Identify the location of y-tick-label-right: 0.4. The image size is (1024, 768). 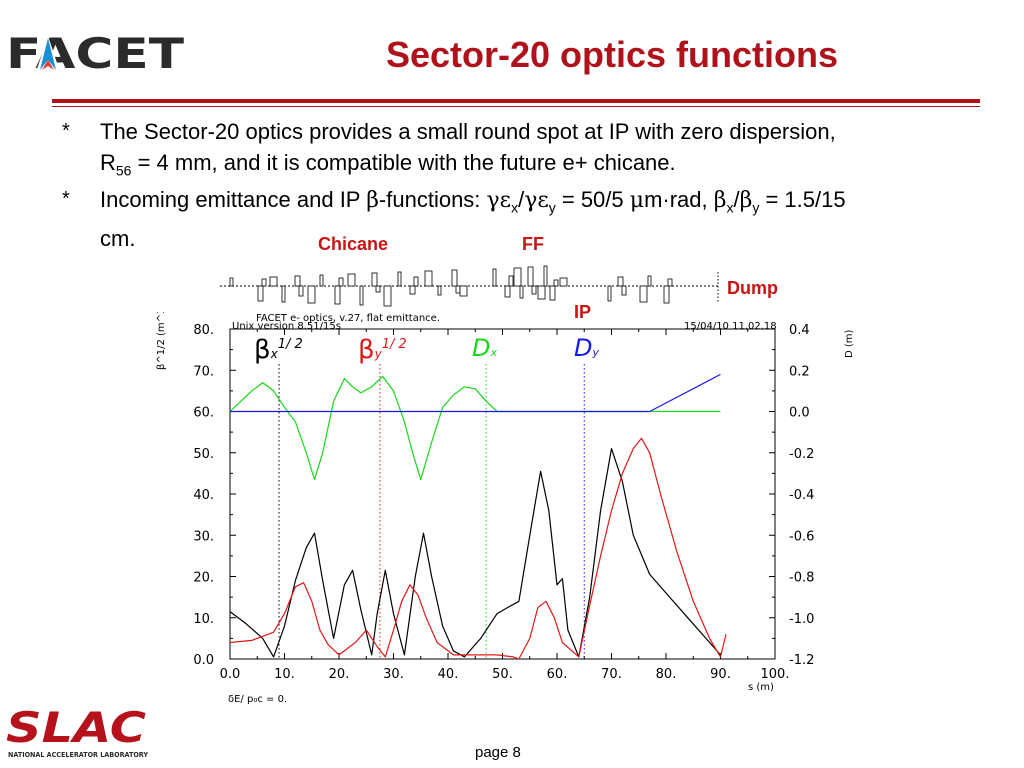
(799, 330).